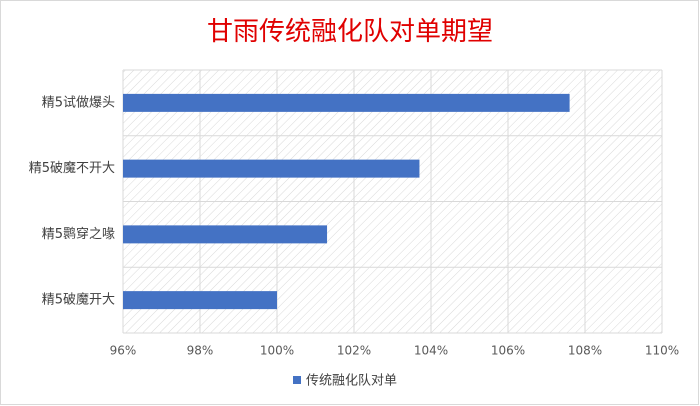  I want to click on x-tick-label: 108%, so click(585, 351).